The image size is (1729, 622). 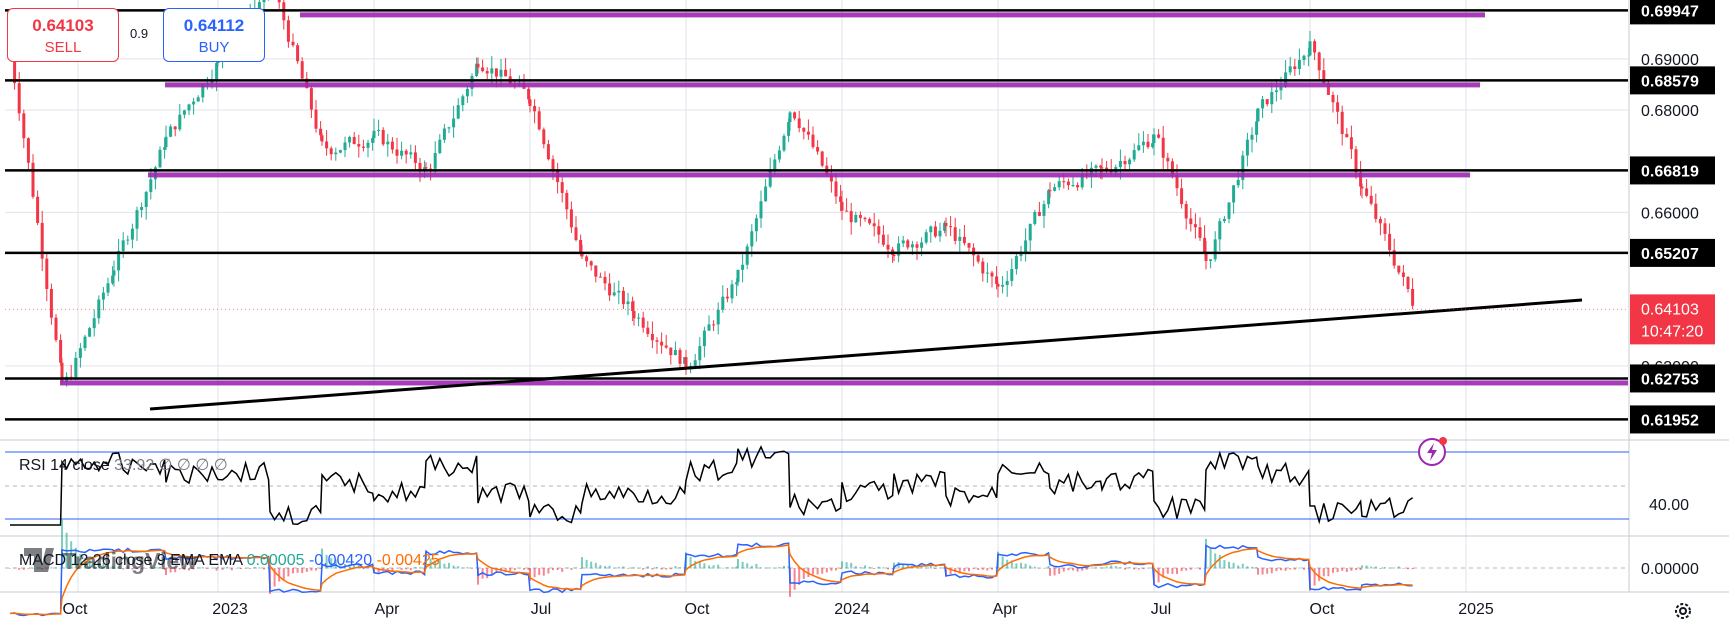 What do you see at coordinates (1670, 569) in the screenshot?
I see `macd-axis-label: 0.00000` at bounding box center [1670, 569].